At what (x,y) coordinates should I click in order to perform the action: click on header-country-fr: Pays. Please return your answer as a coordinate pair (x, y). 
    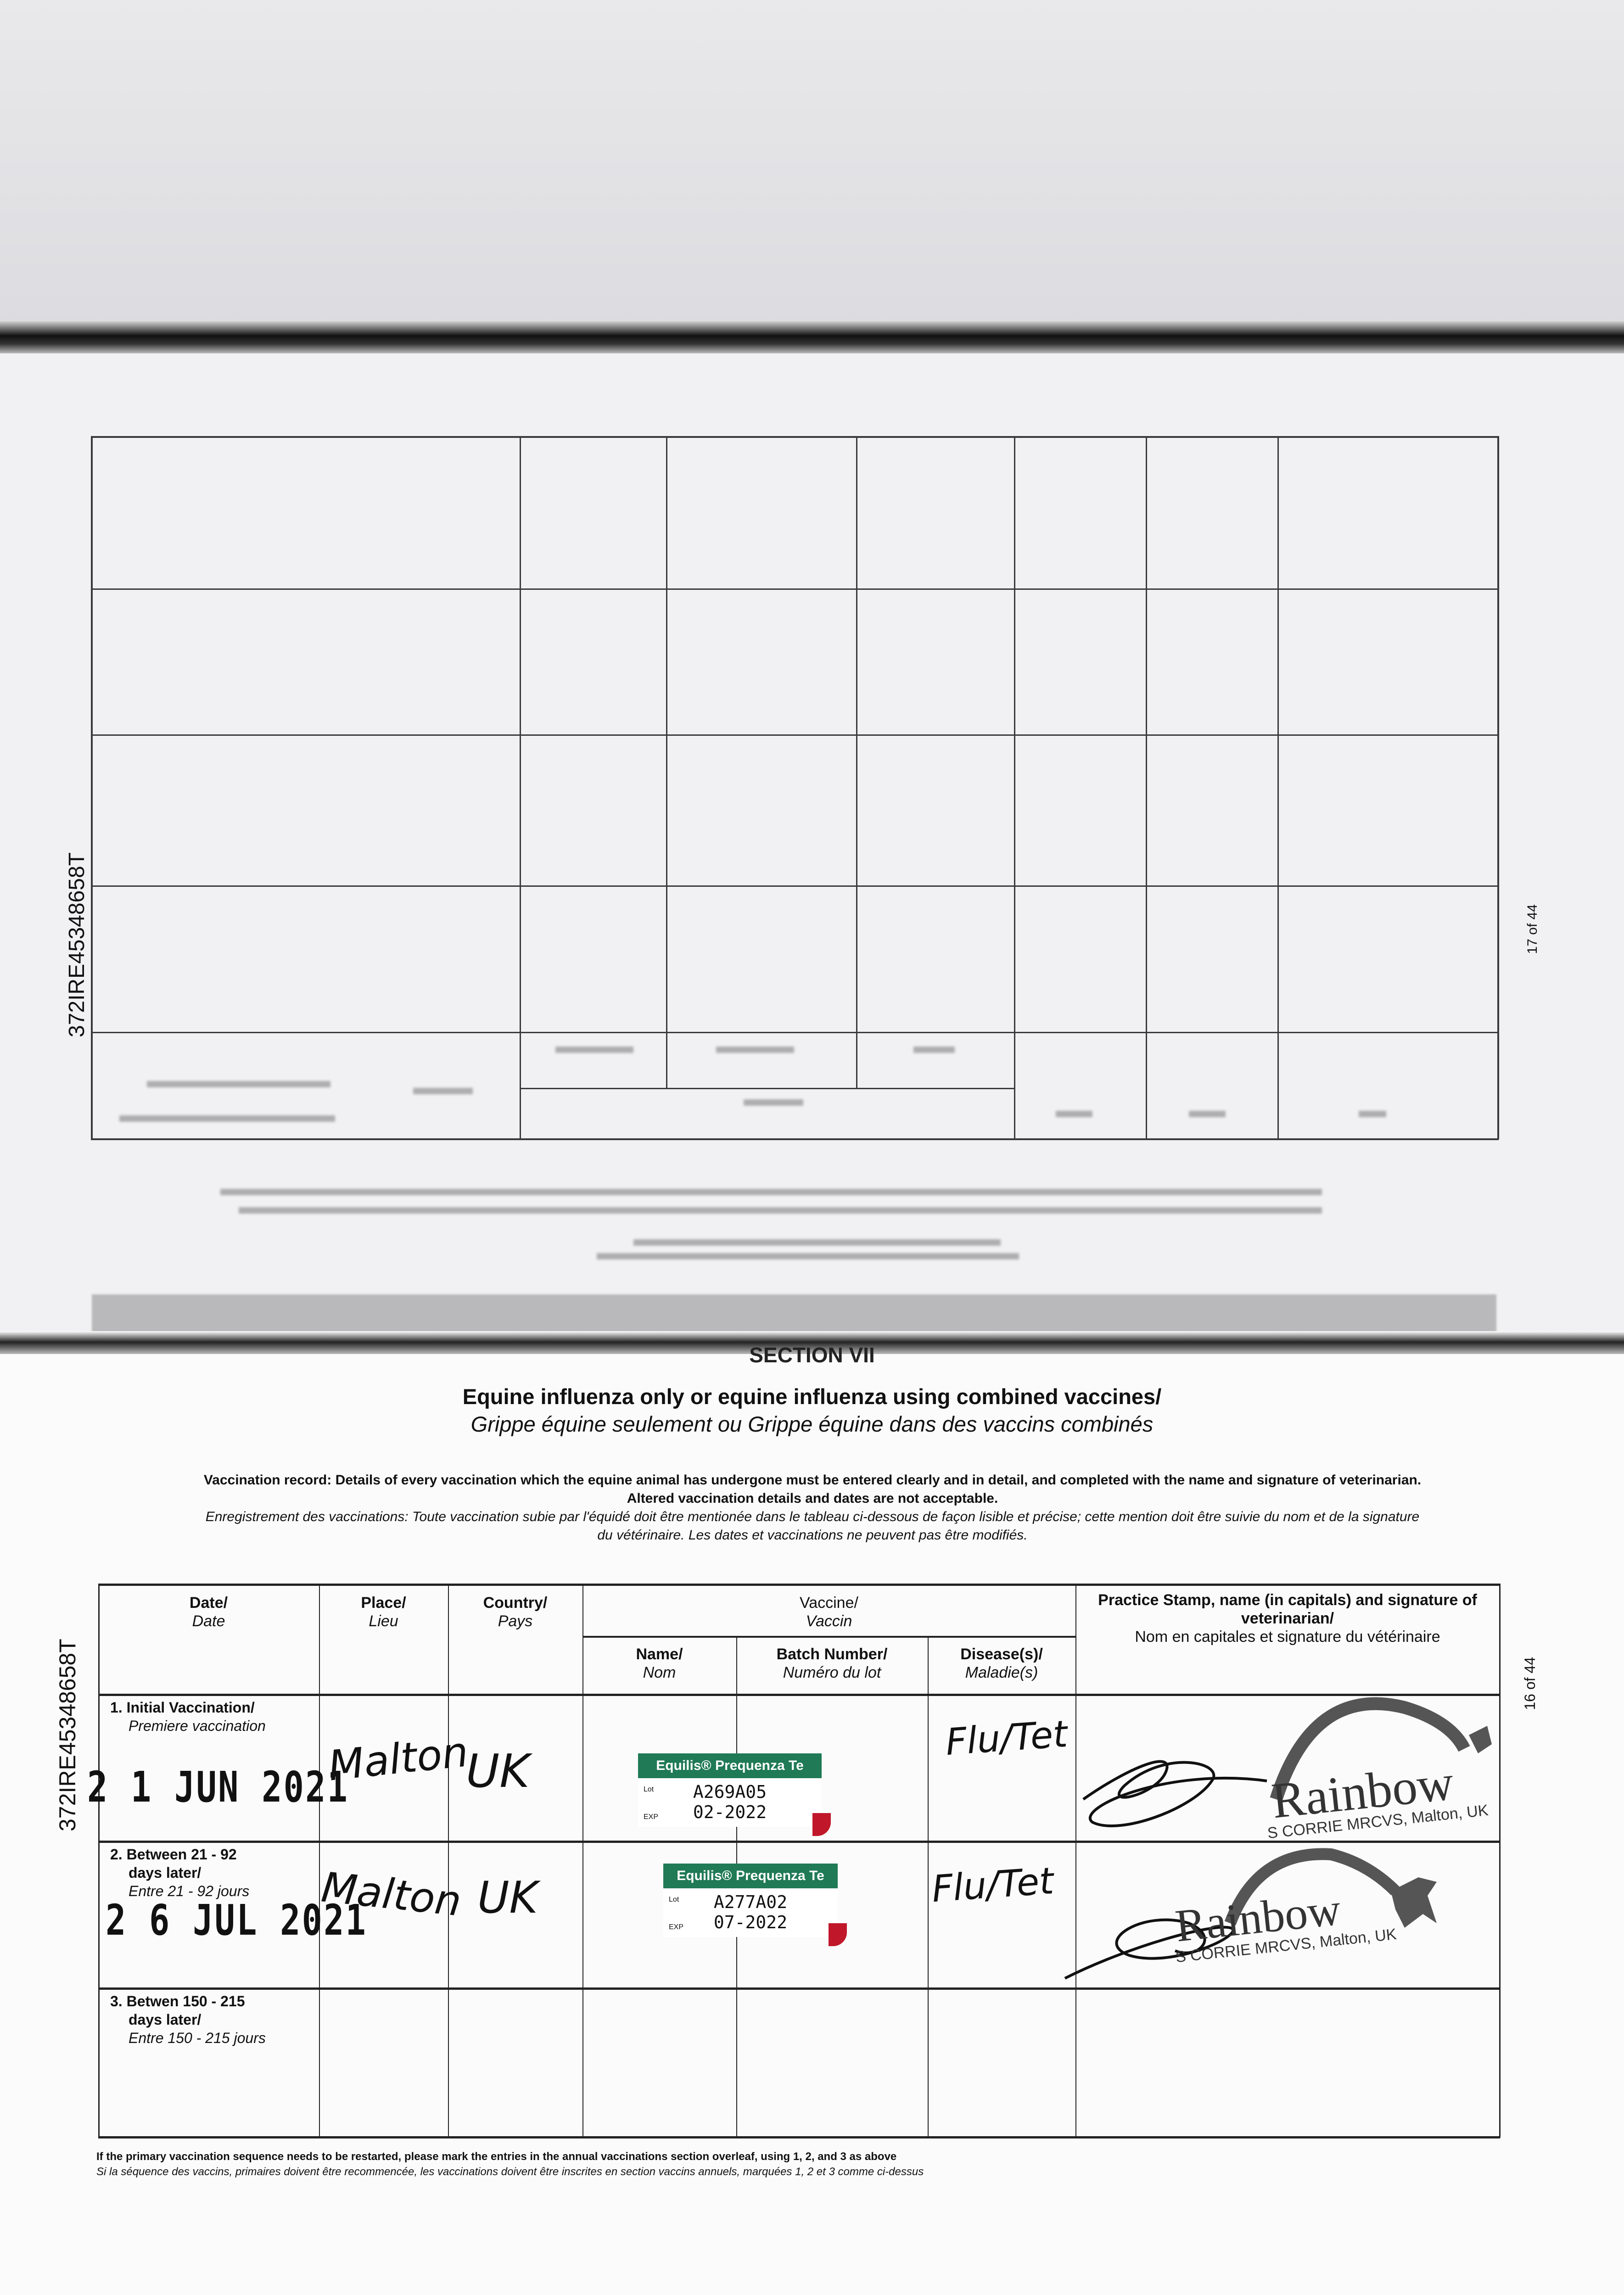
    Looking at the image, I should click on (515, 1621).